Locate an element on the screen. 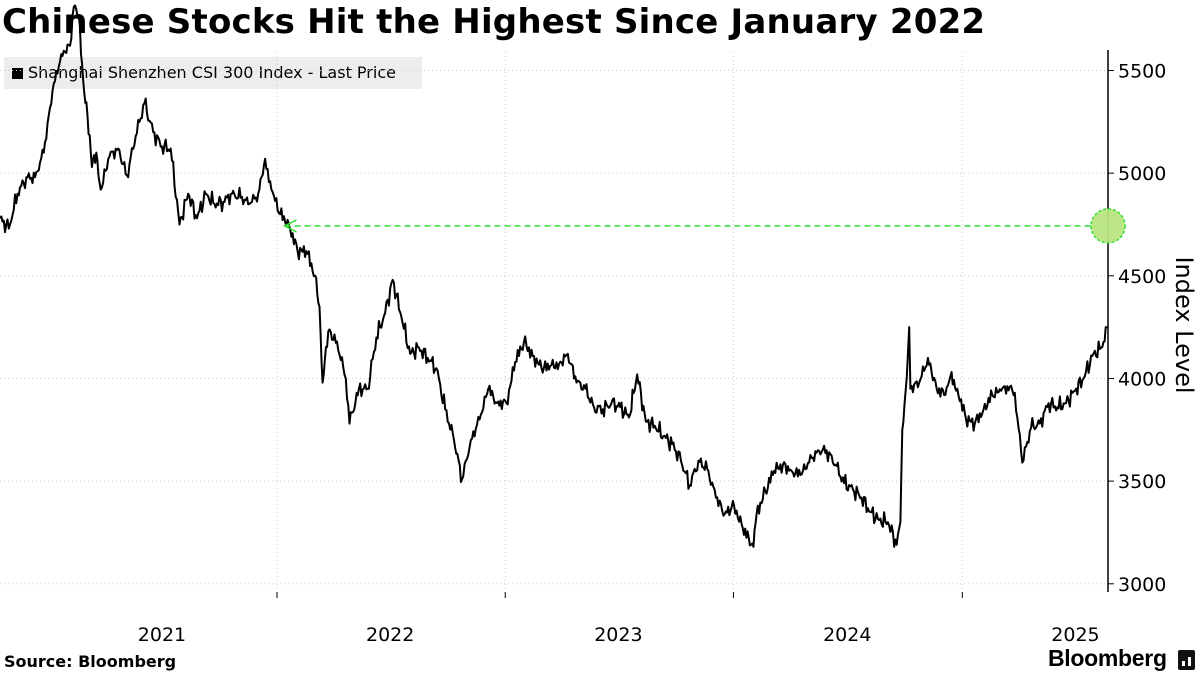 This screenshot has width=1200, height=675. source-note: Source: Bloomberg is located at coordinates (90, 661).